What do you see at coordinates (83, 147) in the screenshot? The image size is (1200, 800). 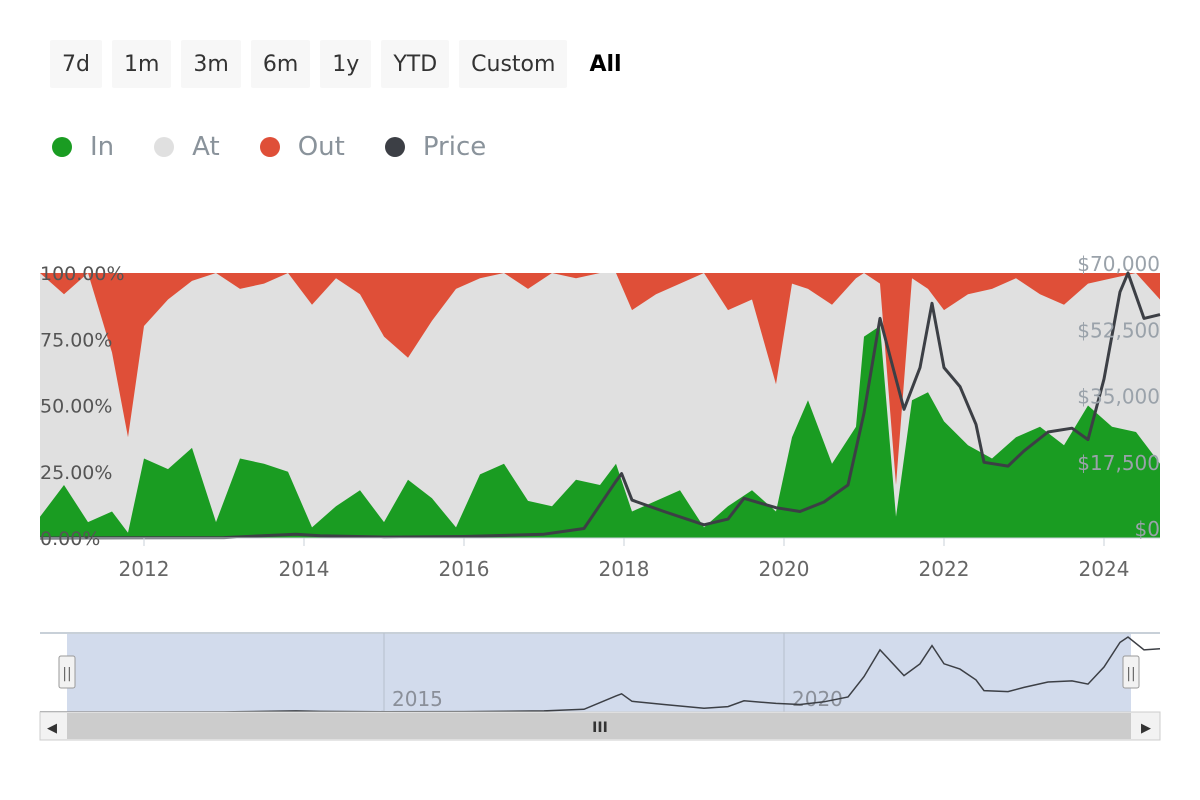 I see `legend-item-in: In` at bounding box center [83, 147].